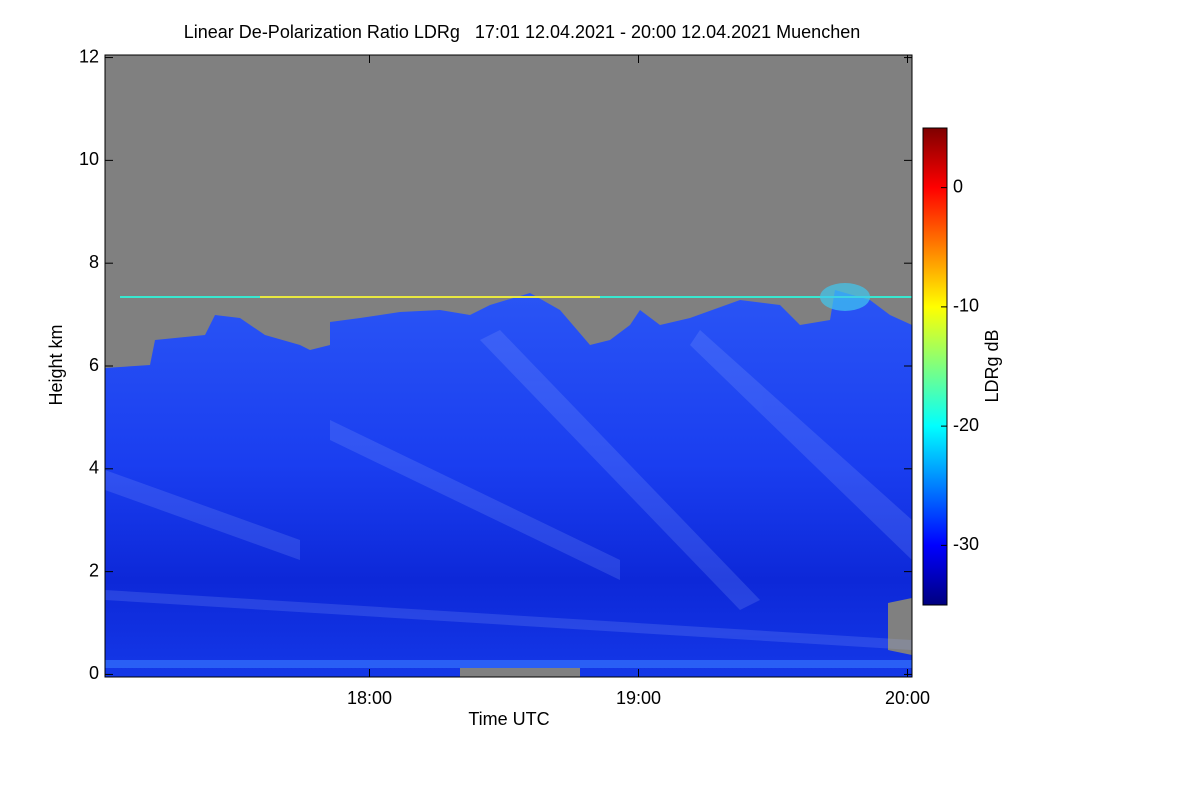  I want to click on y-tick-label: 2, so click(94, 570).